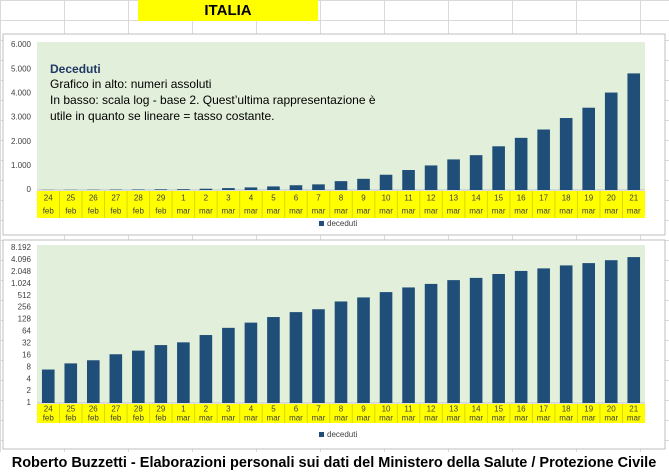  Describe the element at coordinates (431, 198) in the screenshot. I see `x-tick-label: 12` at that location.